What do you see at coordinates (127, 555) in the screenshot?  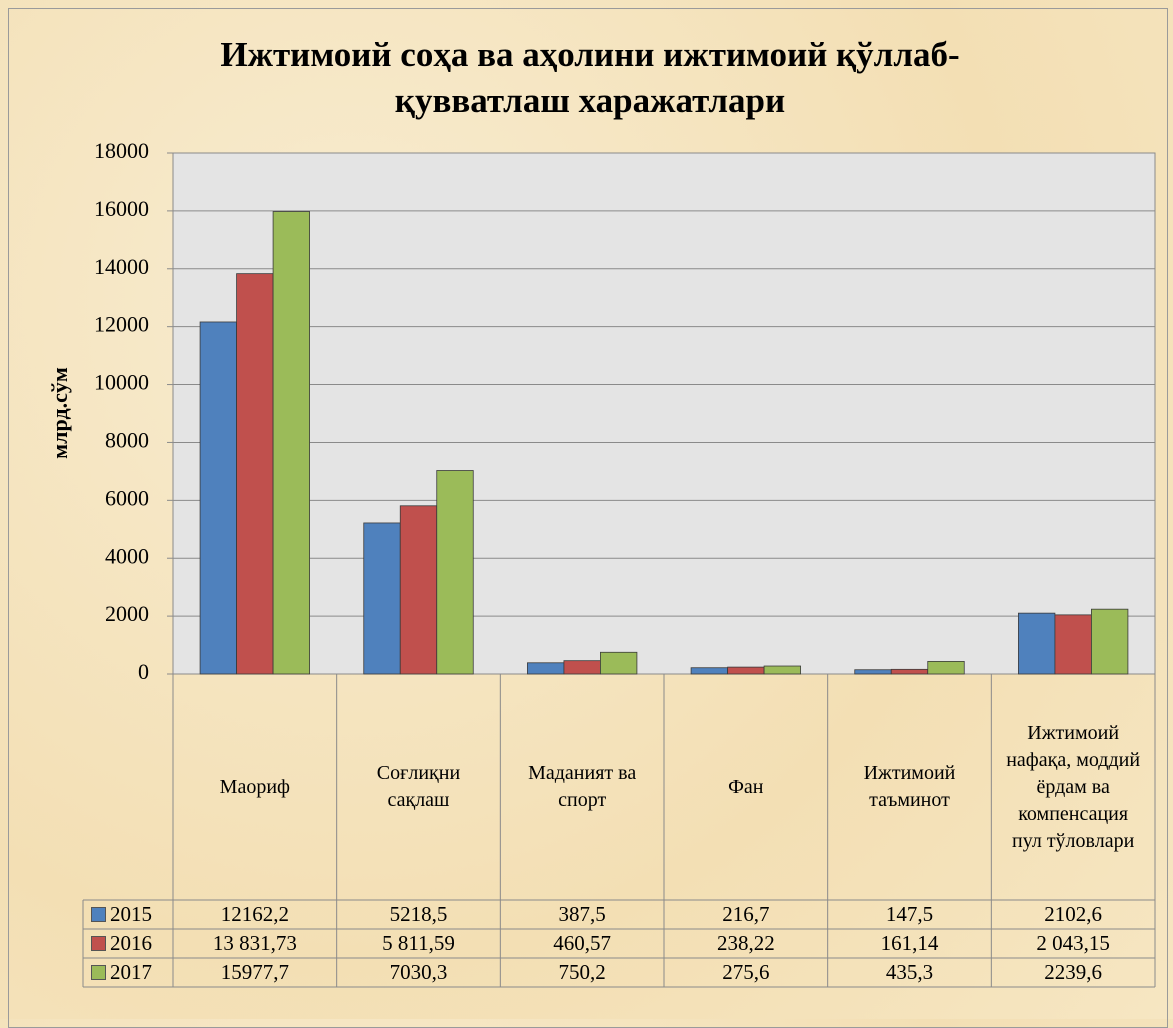 I see `y-tick-label: 4000` at bounding box center [127, 555].